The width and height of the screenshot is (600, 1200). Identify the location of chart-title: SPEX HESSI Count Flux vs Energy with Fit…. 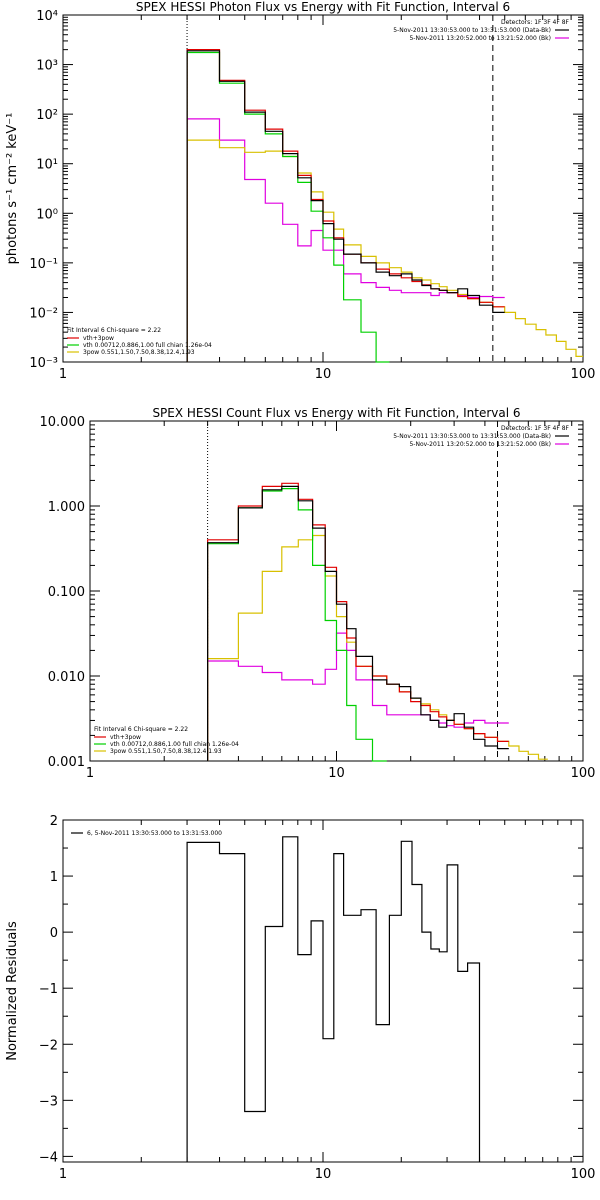
(336, 413).